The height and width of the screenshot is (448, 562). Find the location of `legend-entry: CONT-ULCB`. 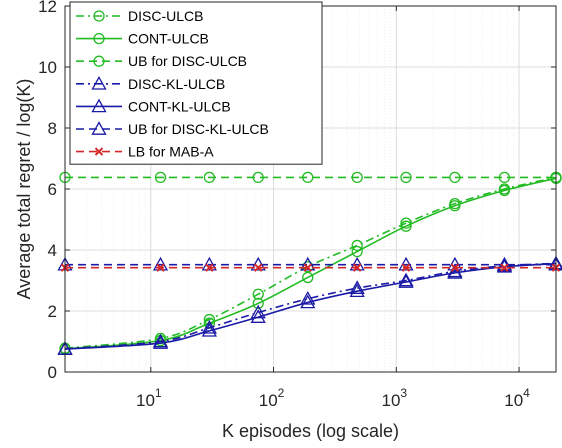

legend-entry: CONT-ULCB is located at coordinates (142, 39).